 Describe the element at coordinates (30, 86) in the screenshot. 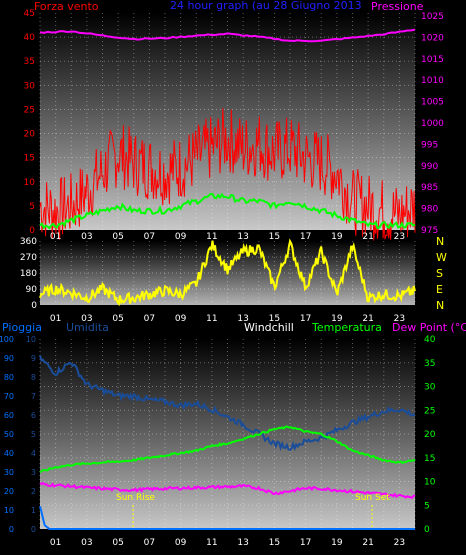

I see `wind-axis-tick: 30` at that location.